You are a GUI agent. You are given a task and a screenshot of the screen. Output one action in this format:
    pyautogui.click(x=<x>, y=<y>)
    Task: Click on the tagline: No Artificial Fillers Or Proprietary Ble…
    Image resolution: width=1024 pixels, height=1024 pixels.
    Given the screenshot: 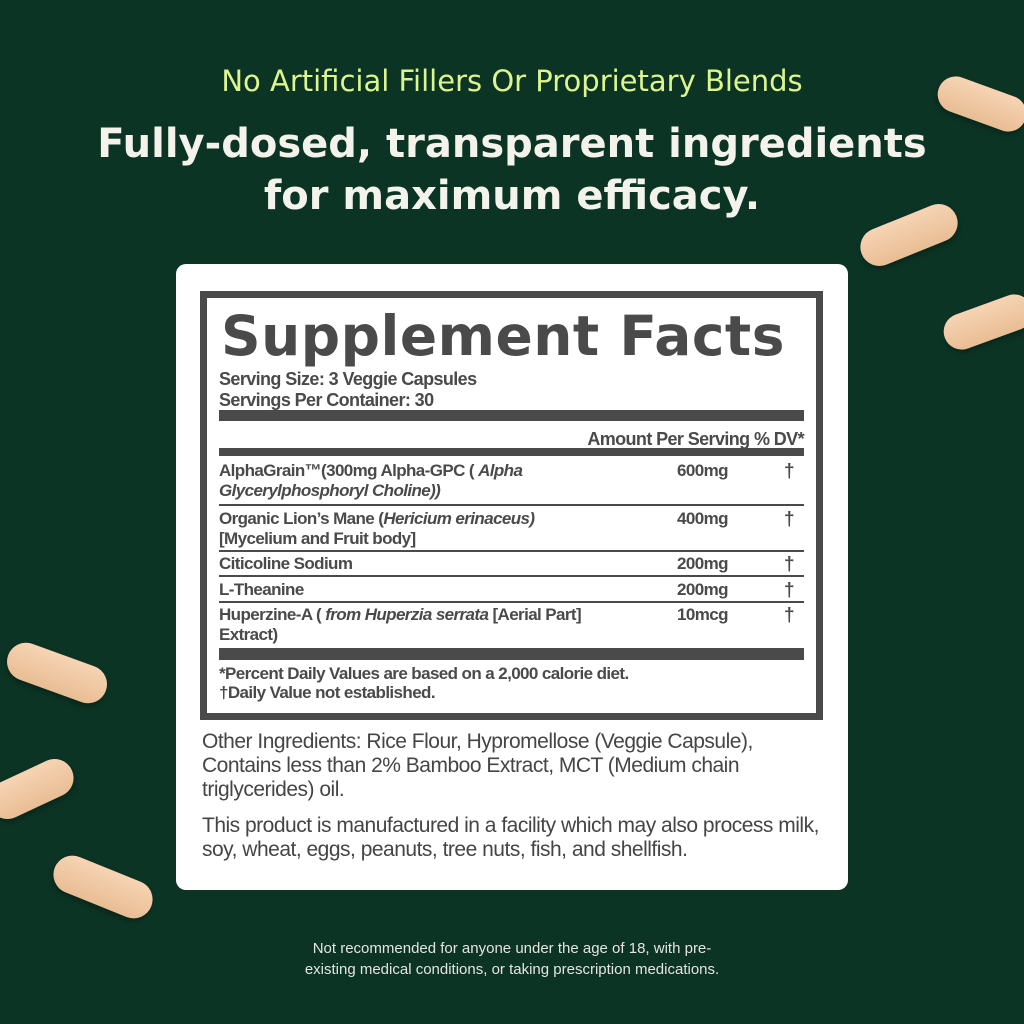 What is the action you would take?
    pyautogui.click(x=512, y=81)
    